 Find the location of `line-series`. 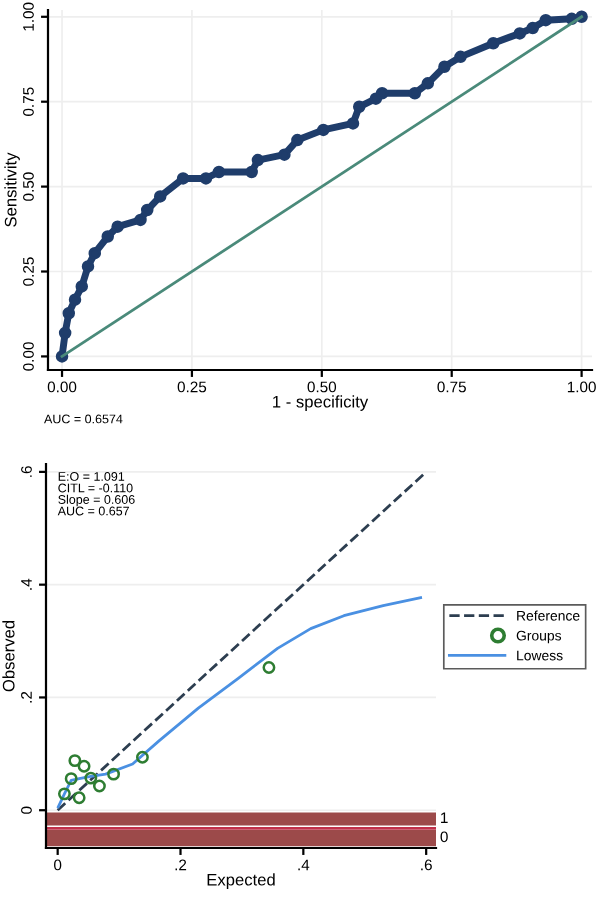

line-series is located at coordinates (239, 702).